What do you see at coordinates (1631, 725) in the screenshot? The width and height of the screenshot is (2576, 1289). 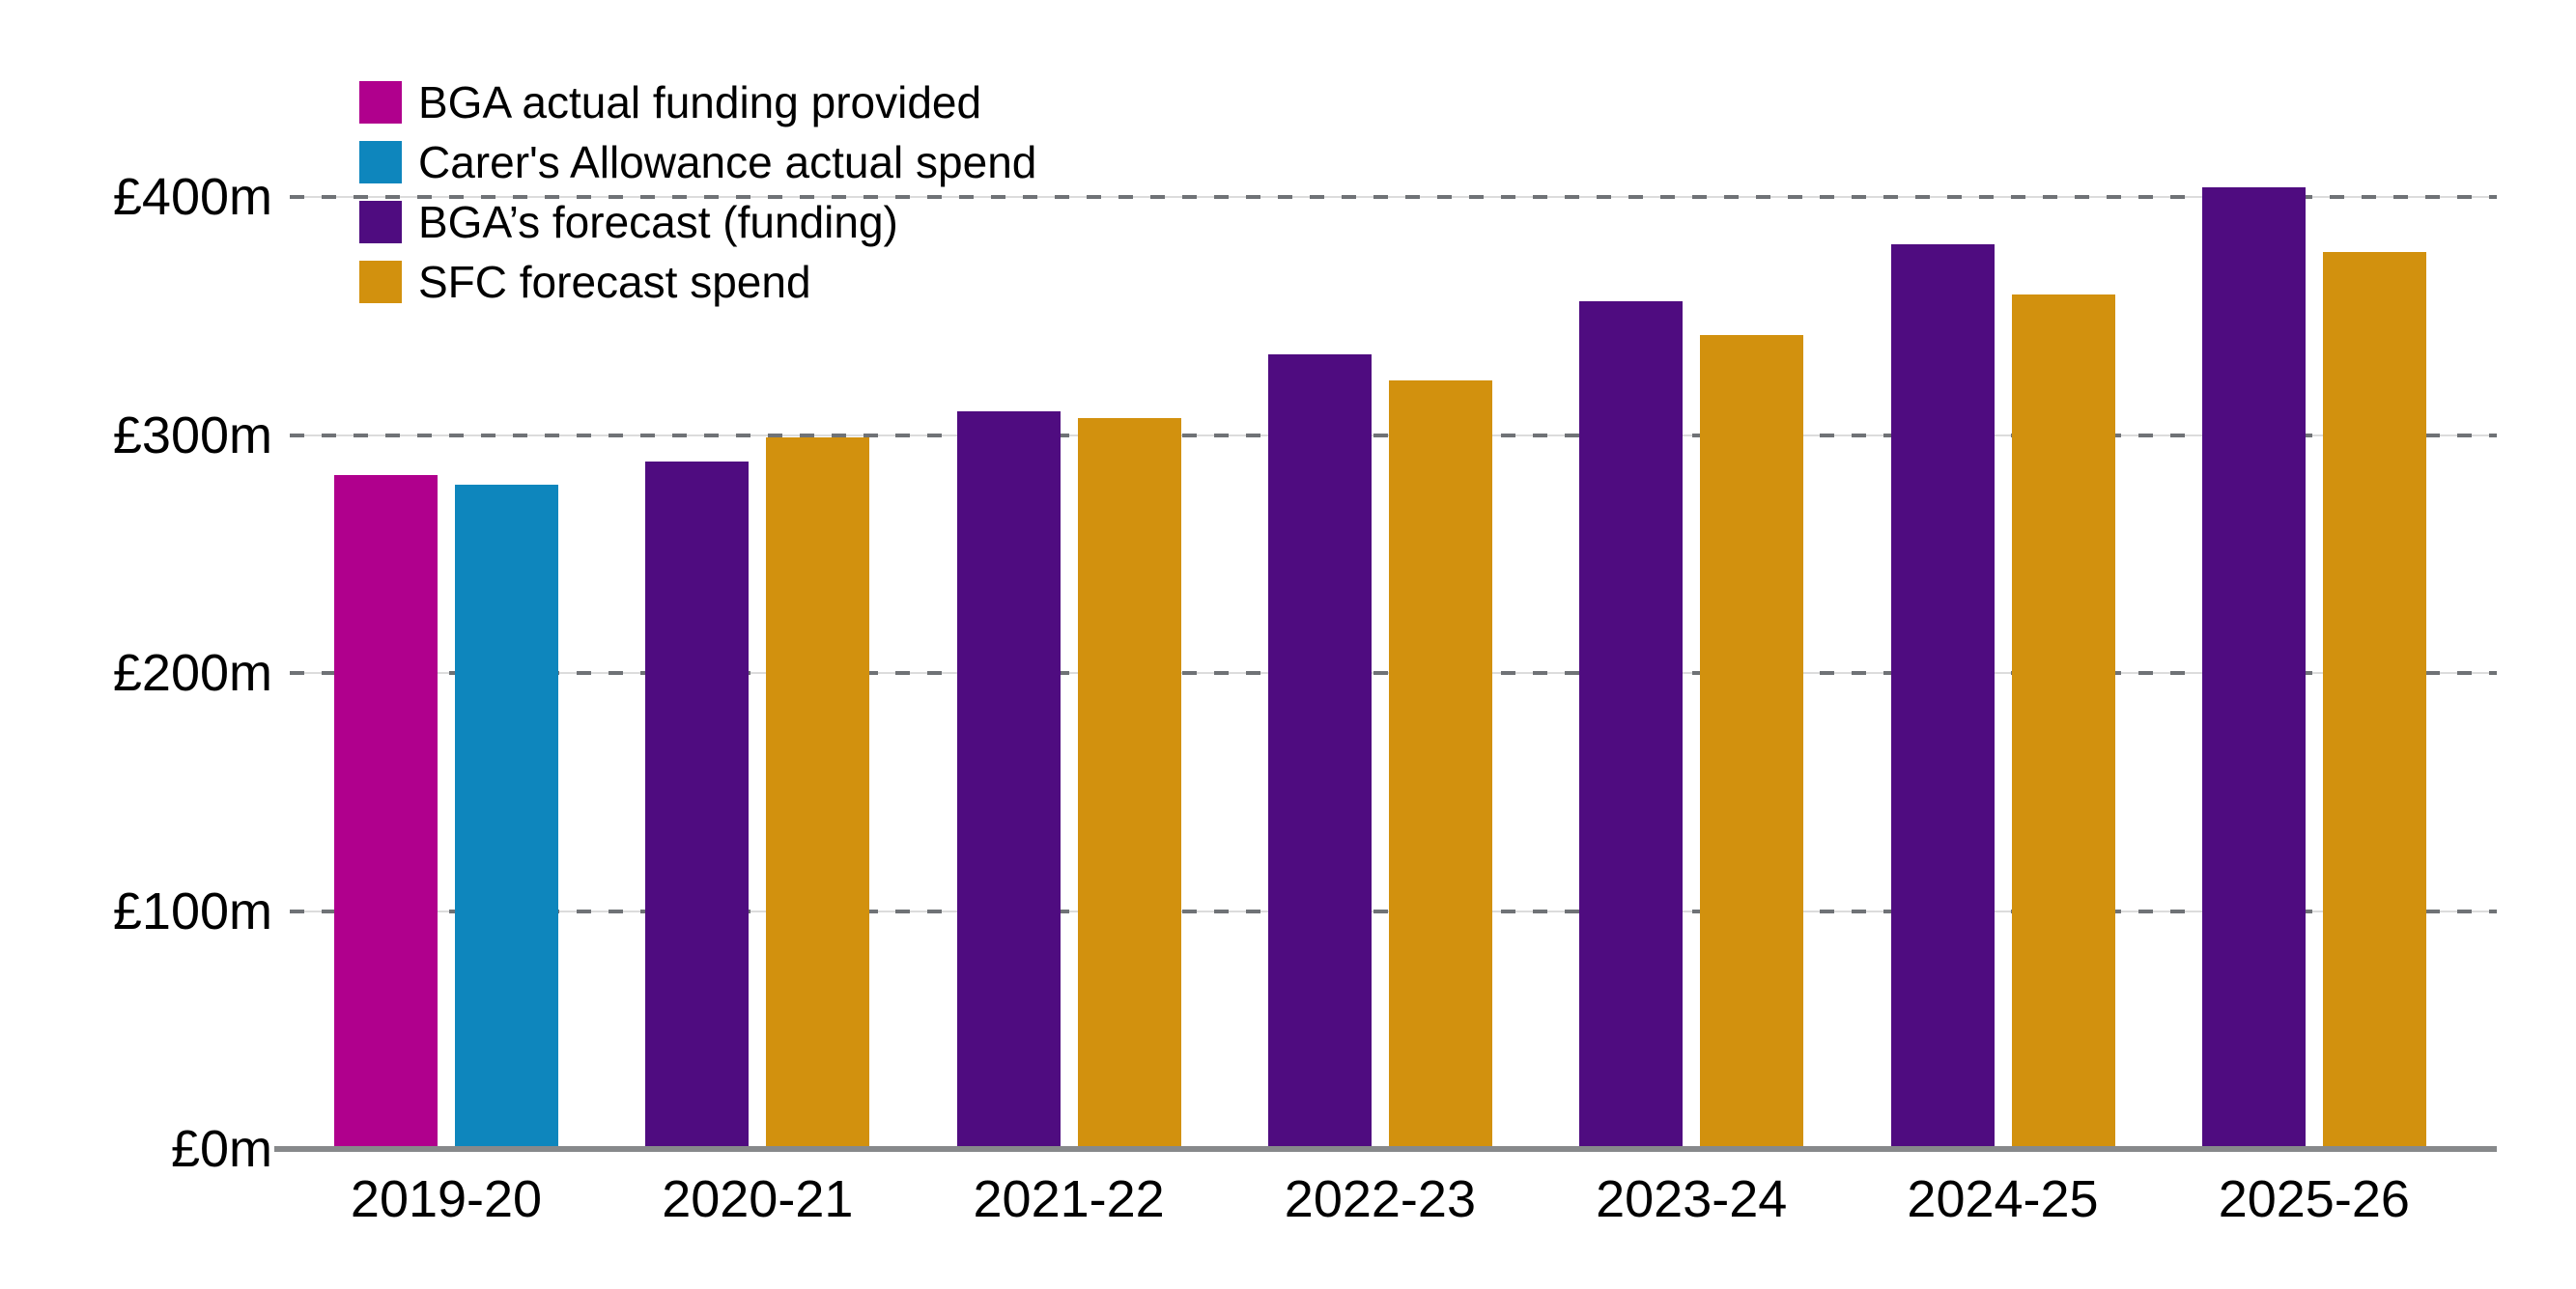 I see `bar-2023-24-BGA’s forecast (funding)` at bounding box center [1631, 725].